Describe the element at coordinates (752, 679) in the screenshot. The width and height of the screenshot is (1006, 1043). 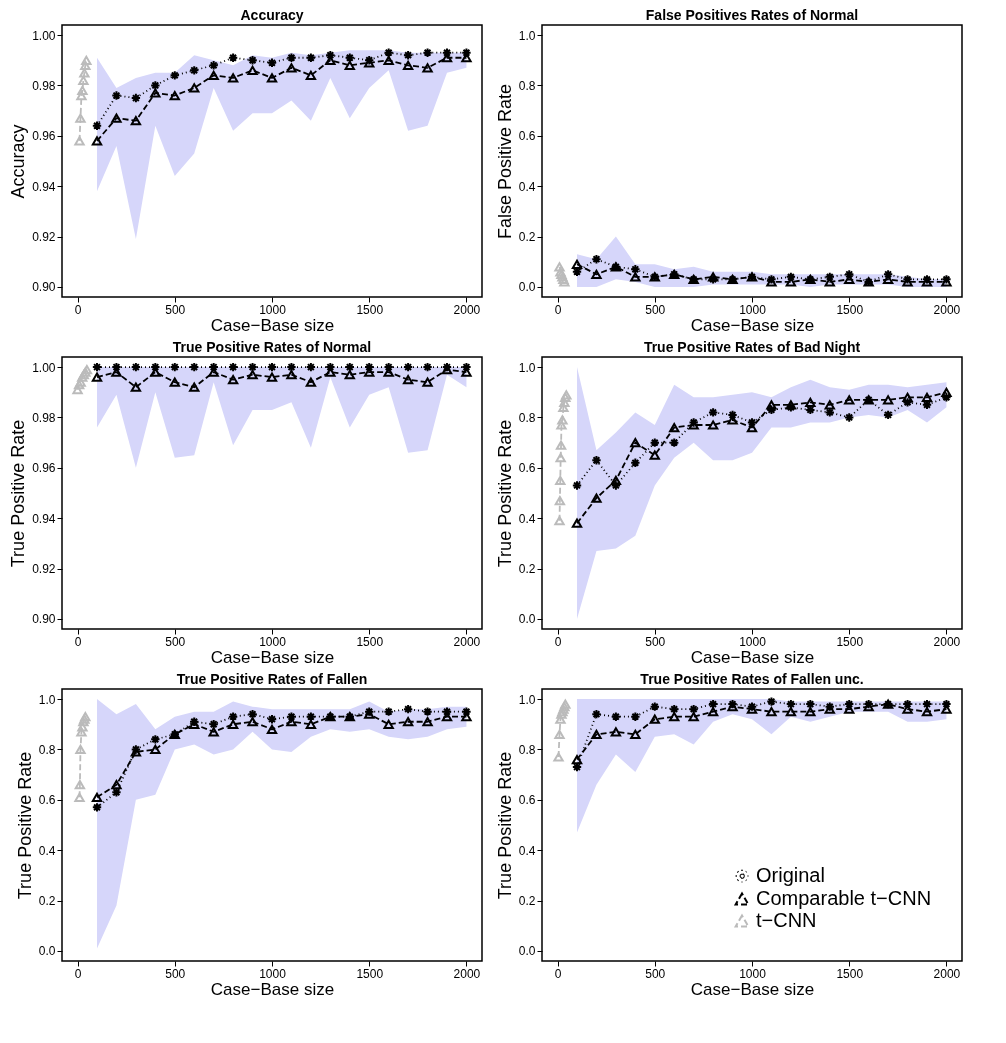
I see `chart-title: True Positive Rates of Fallen unc.` at that location.